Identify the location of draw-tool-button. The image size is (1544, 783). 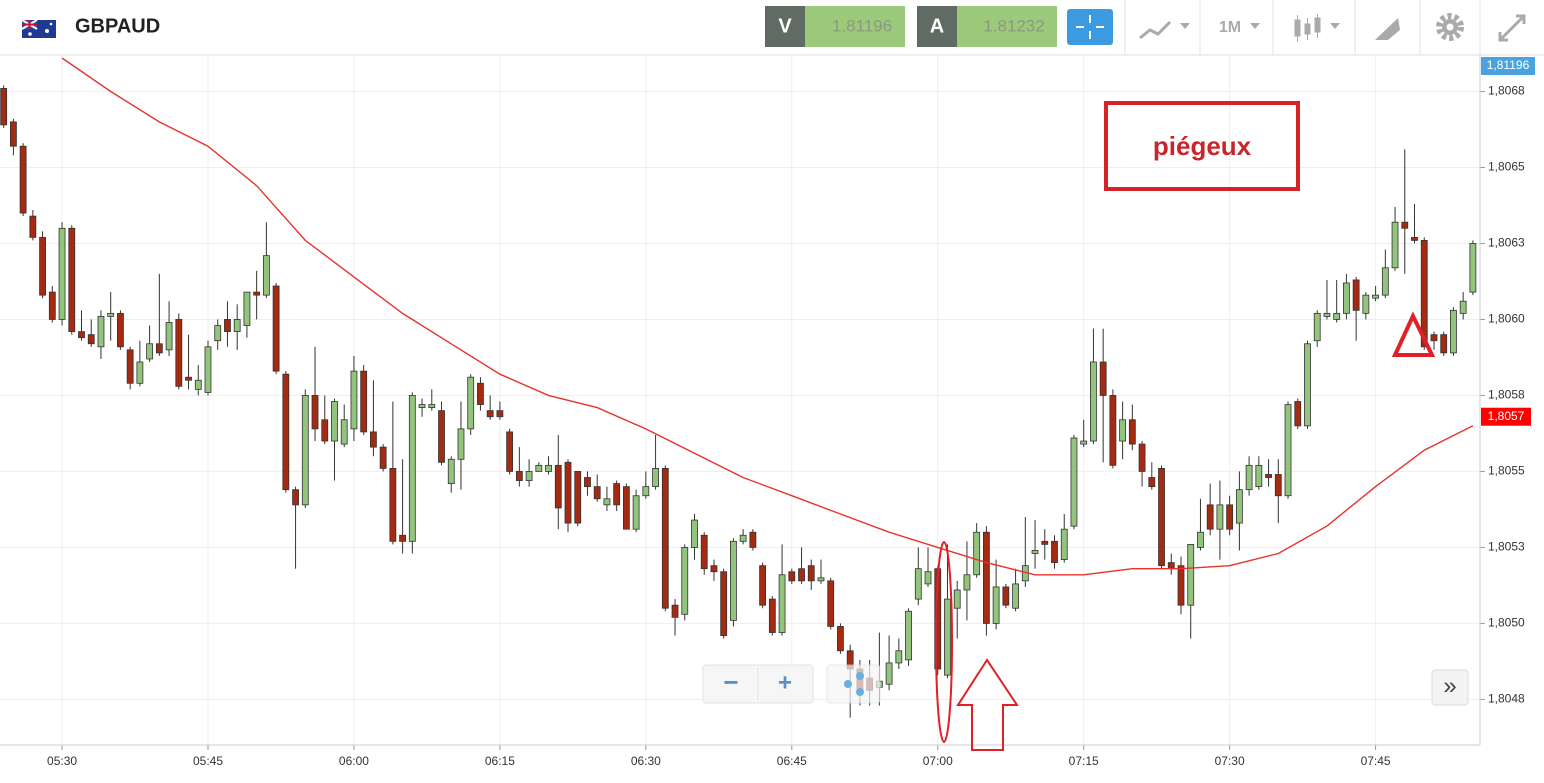
(1387, 29).